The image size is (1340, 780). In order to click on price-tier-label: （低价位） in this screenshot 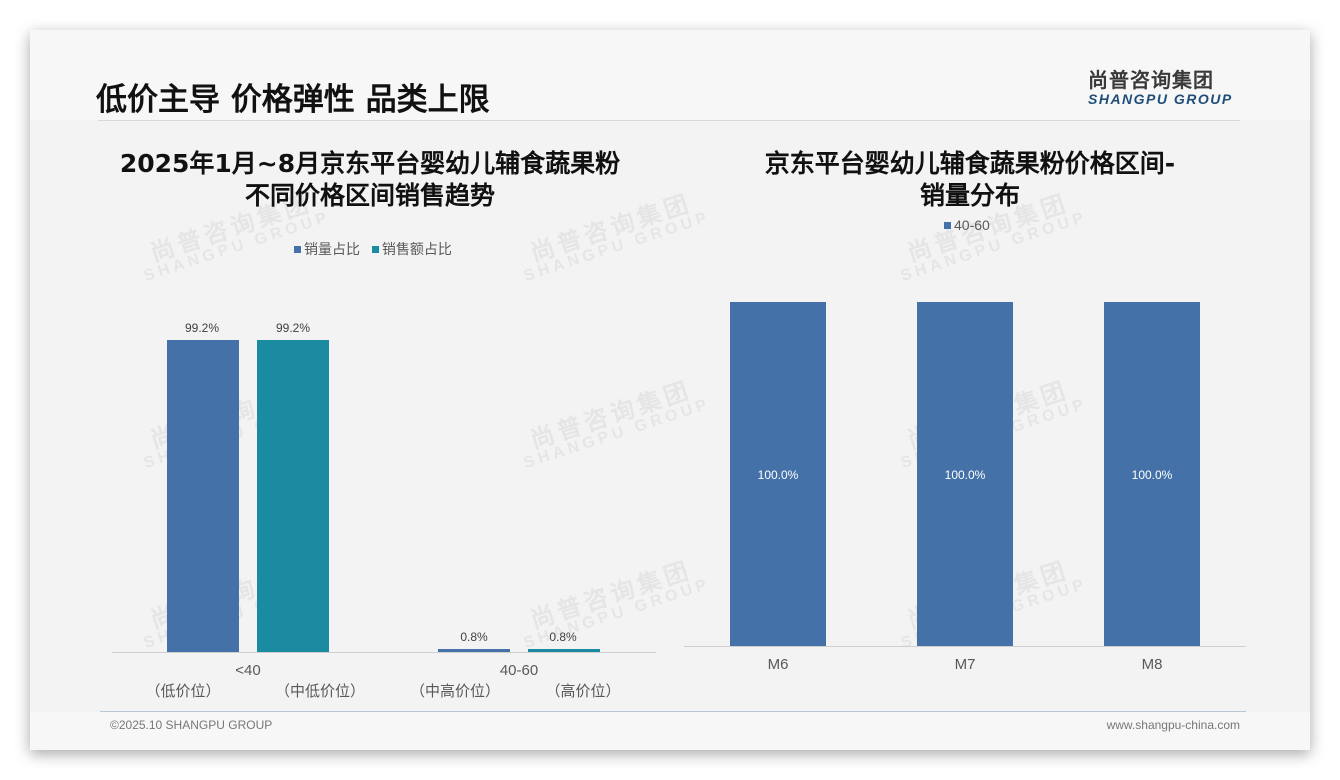, I will do `click(183, 691)`.